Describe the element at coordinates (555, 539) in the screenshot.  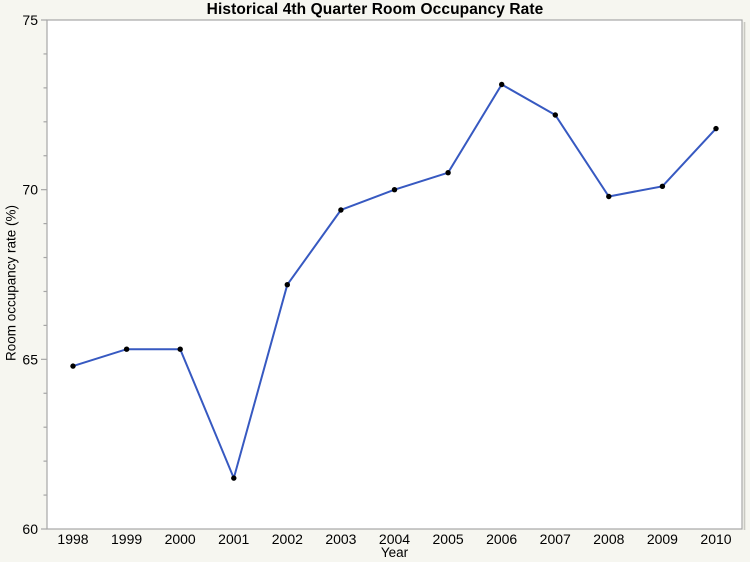
I see `x-tick-label: 2007` at that location.